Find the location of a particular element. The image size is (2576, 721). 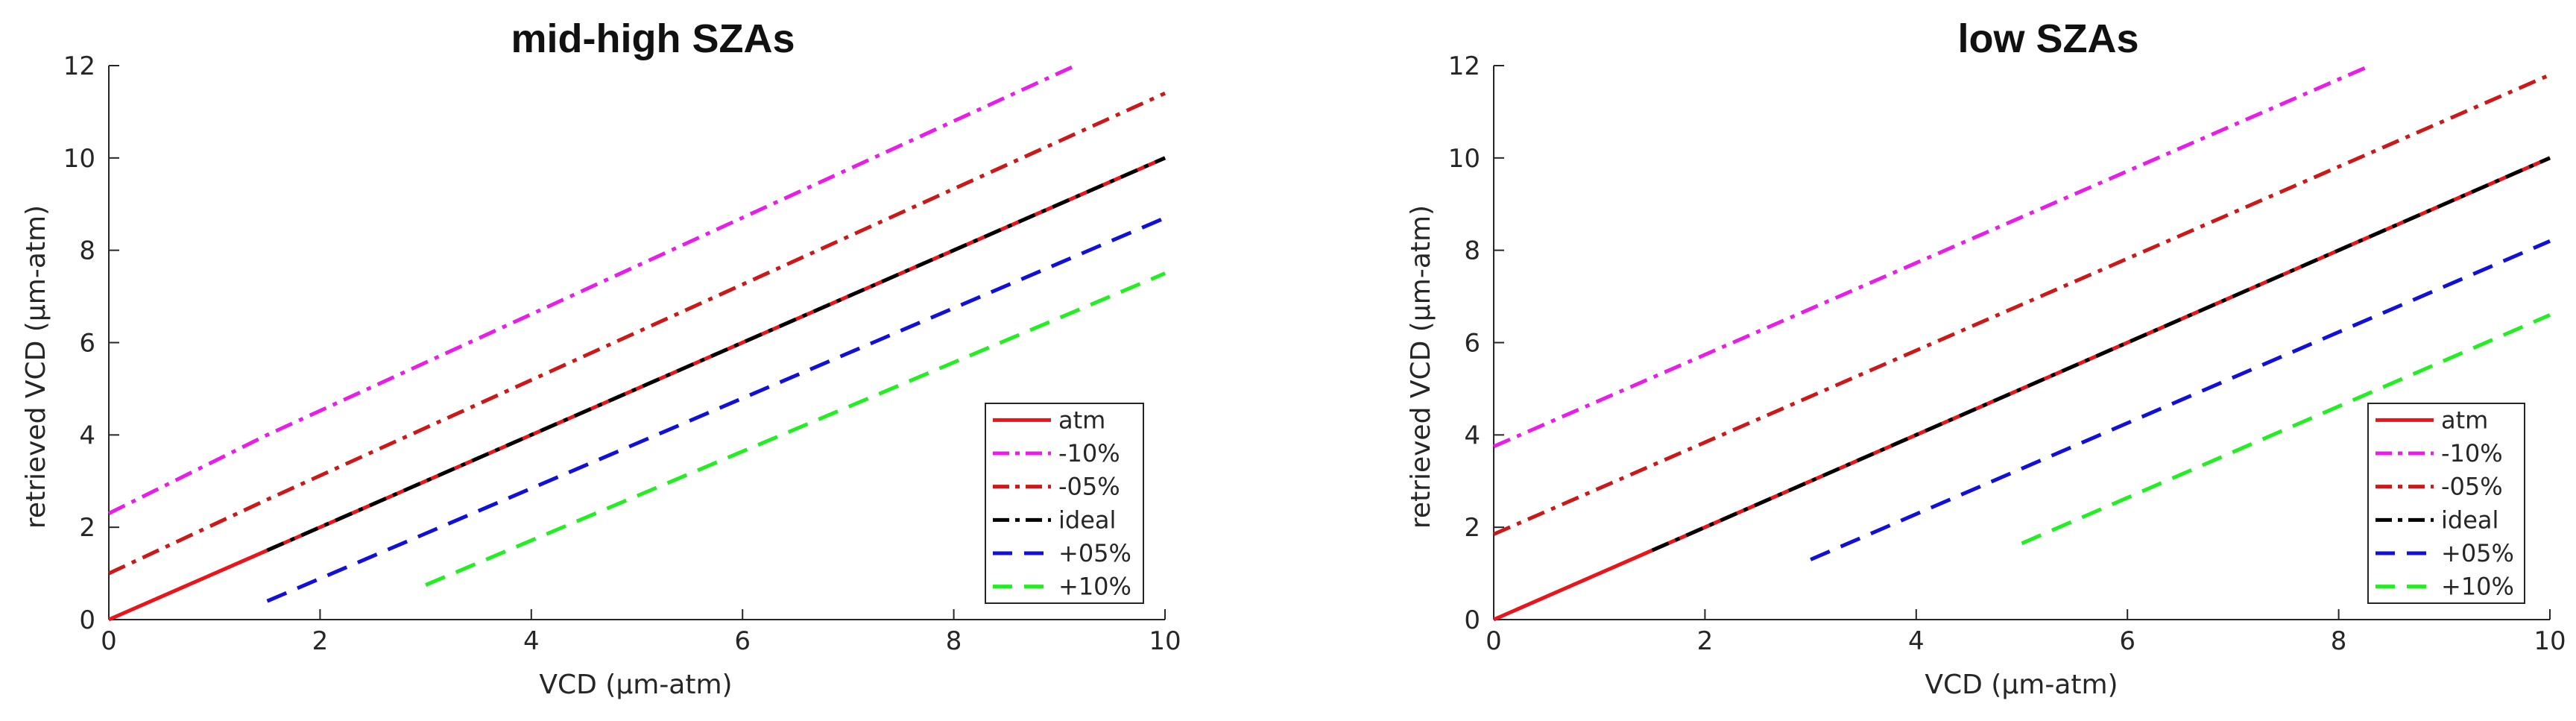

series-line-plus05pct is located at coordinates (2180, 400).